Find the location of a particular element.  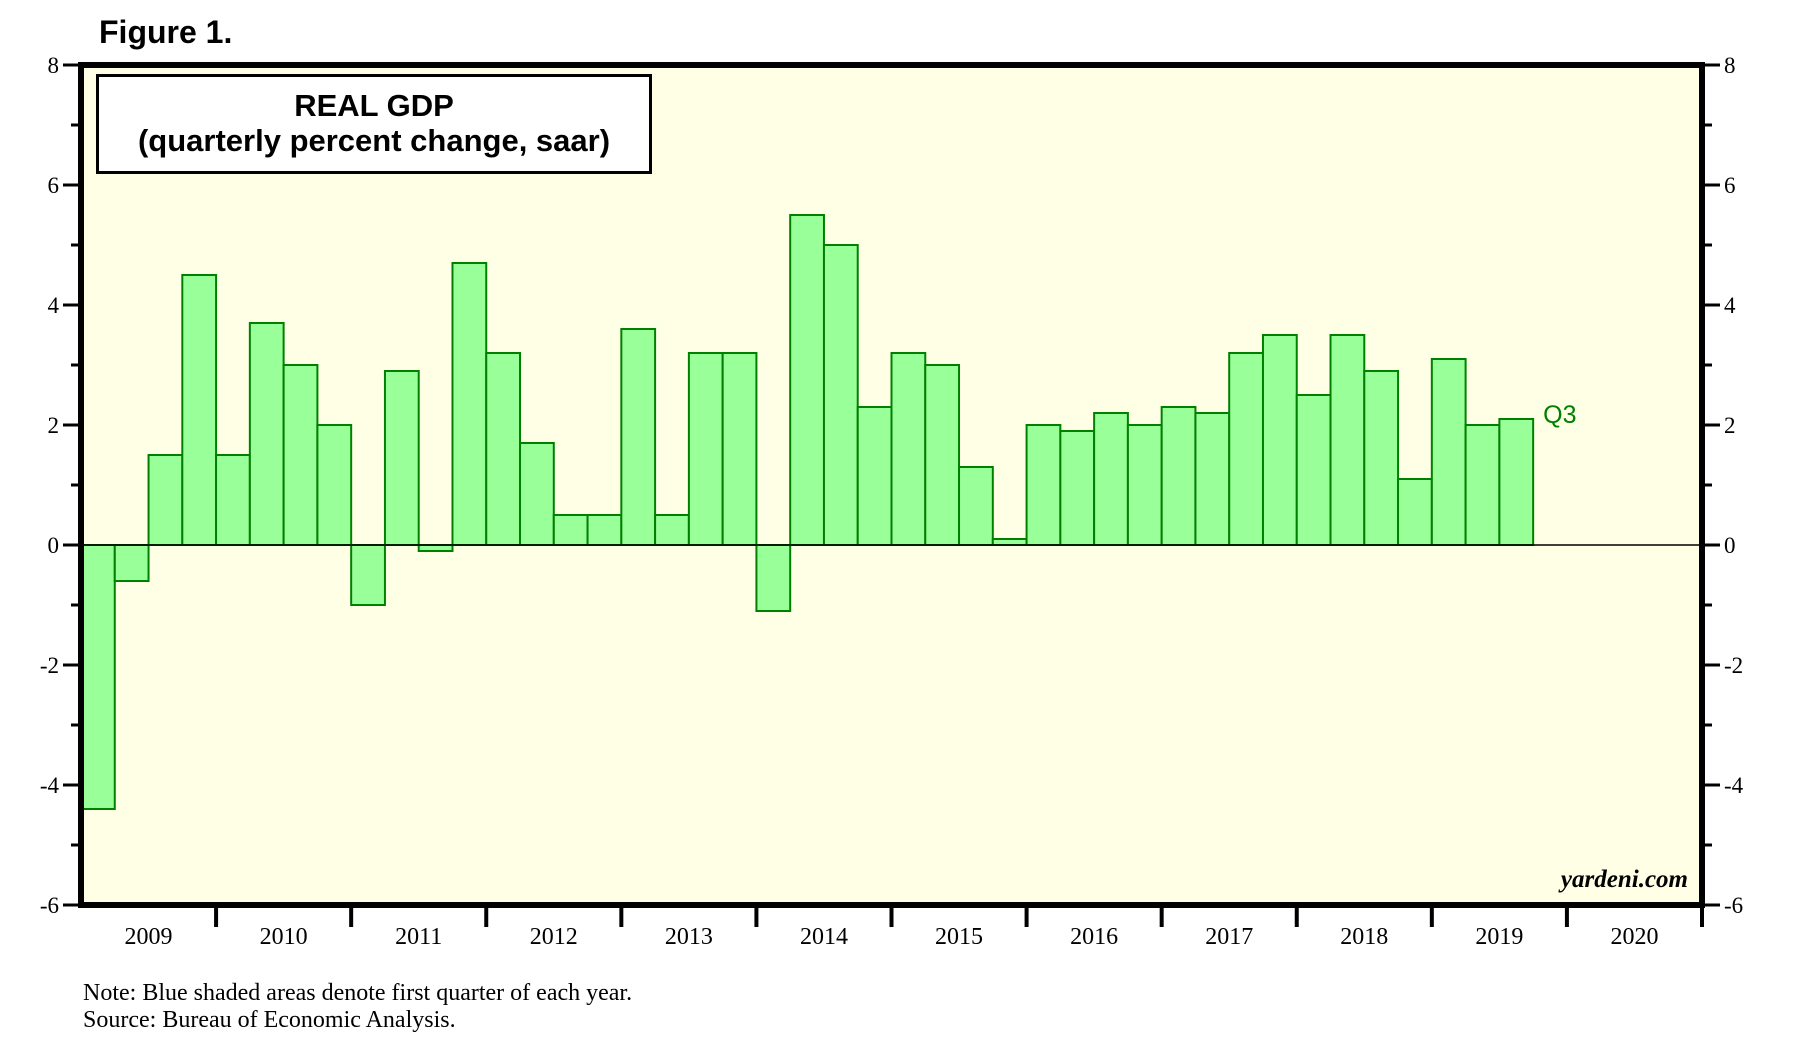

bar-2013Q4 is located at coordinates (739, 449).